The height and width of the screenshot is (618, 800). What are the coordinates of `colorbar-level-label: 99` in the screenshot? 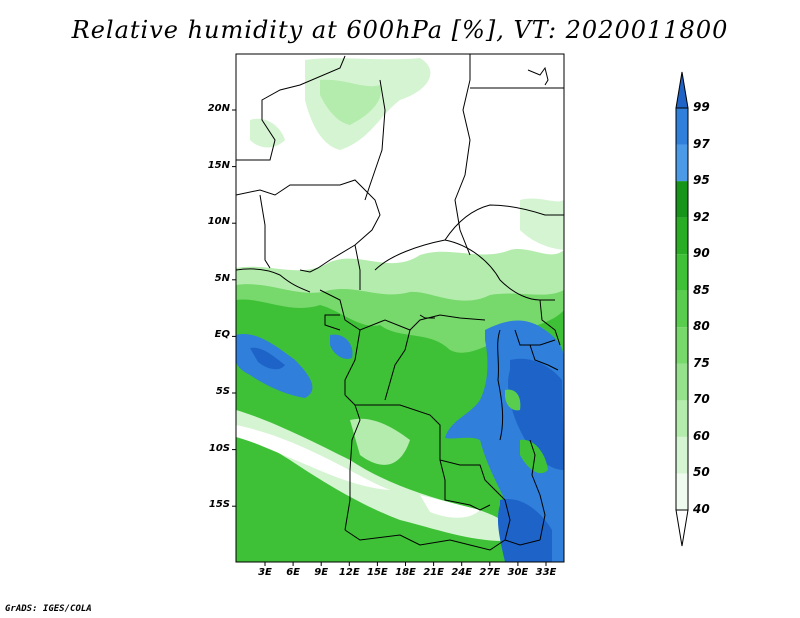 It's located at (701, 107).